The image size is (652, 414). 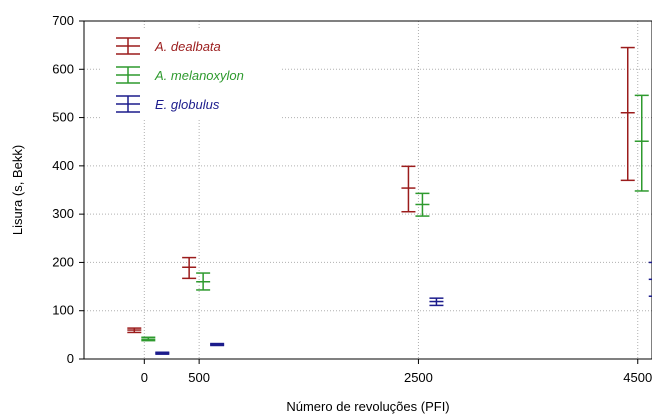 I want to click on y-tick-label: 600, so click(x=63, y=68).